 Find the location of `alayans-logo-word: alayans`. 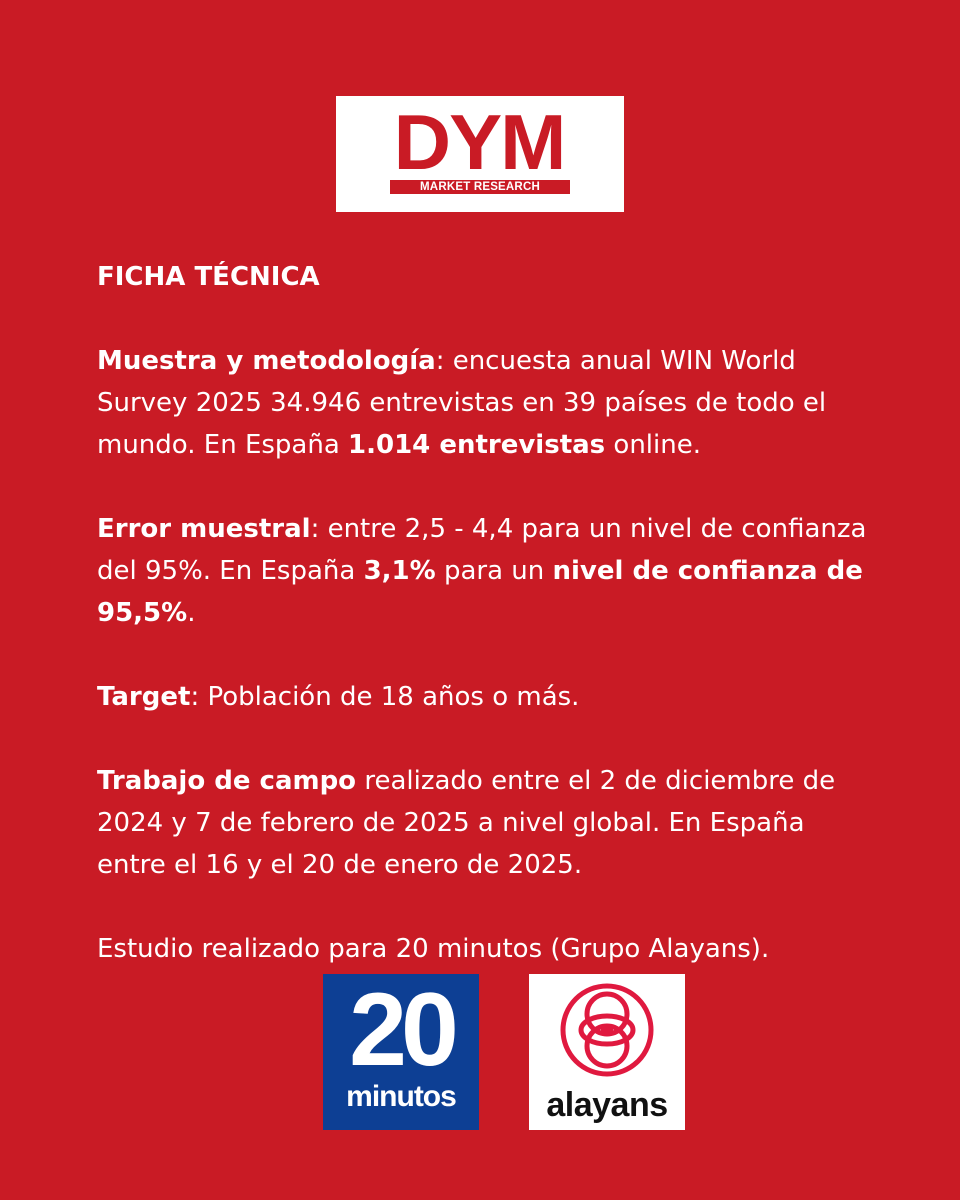

alayans-logo-word: alayans is located at coordinates (607, 1105).